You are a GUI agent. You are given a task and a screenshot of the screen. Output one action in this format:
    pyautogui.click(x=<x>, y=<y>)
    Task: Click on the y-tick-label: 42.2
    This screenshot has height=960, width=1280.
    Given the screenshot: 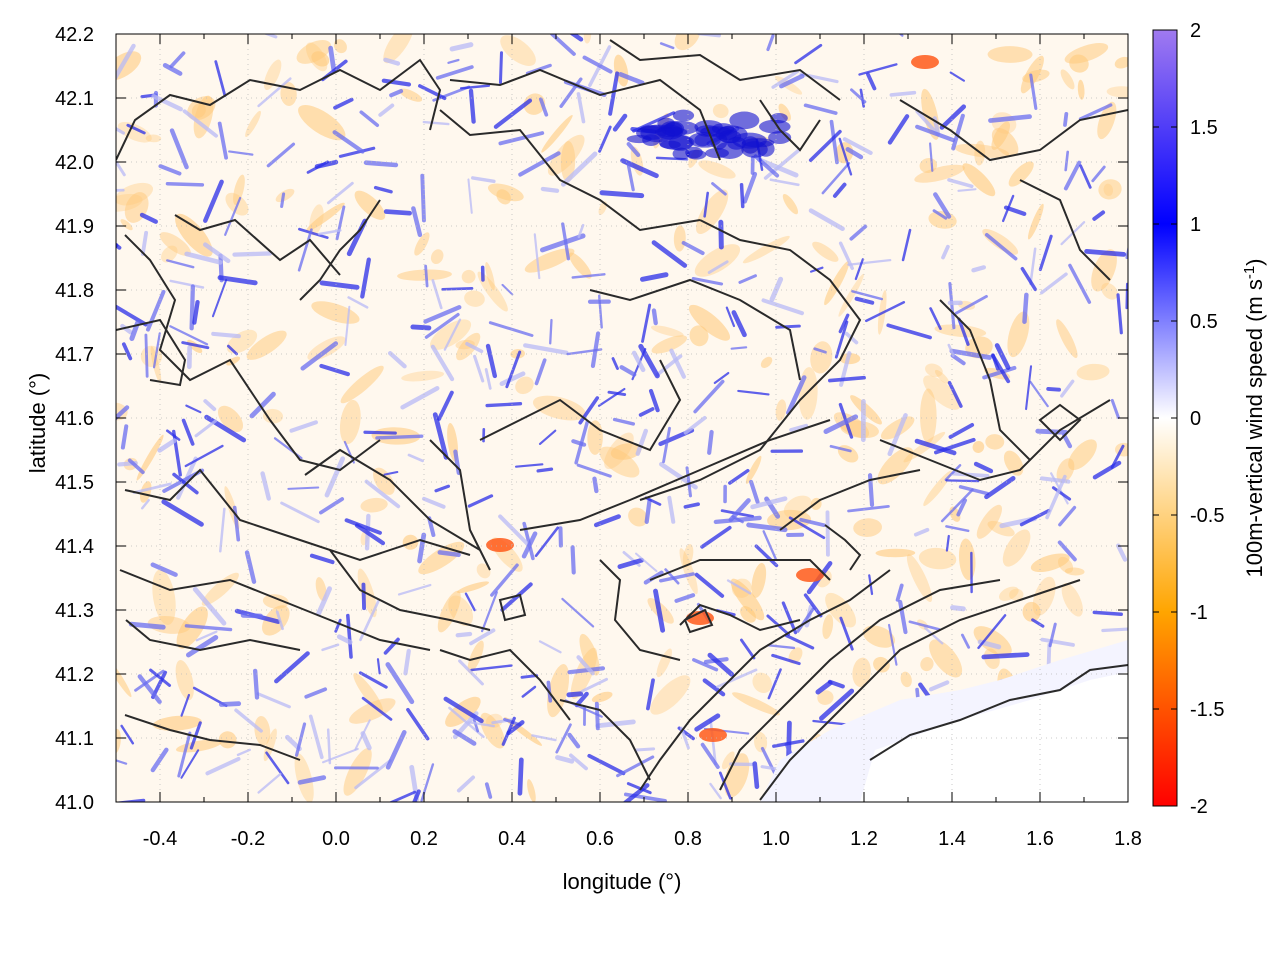 What is the action you would take?
    pyautogui.click(x=74, y=35)
    